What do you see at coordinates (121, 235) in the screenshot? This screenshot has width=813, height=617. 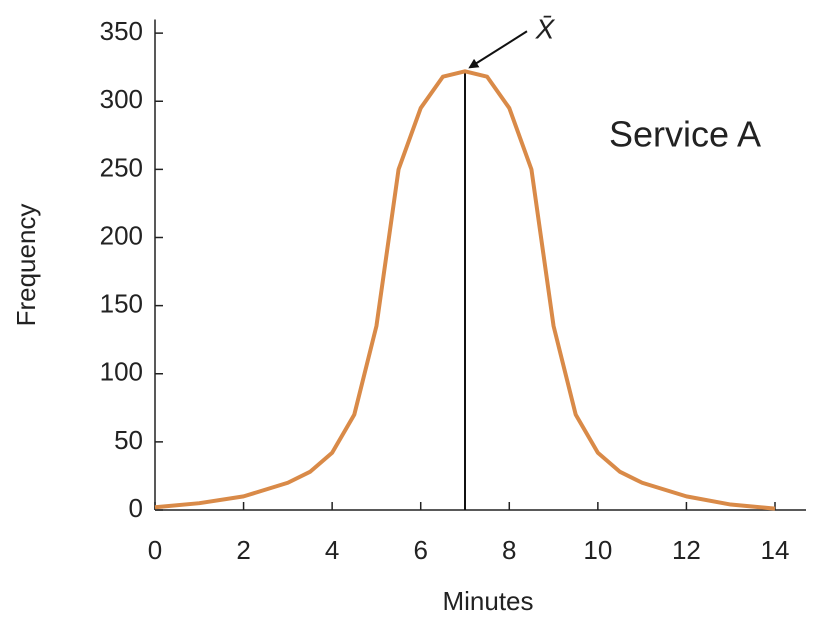 I see `y-tick-label: 200` at bounding box center [121, 235].